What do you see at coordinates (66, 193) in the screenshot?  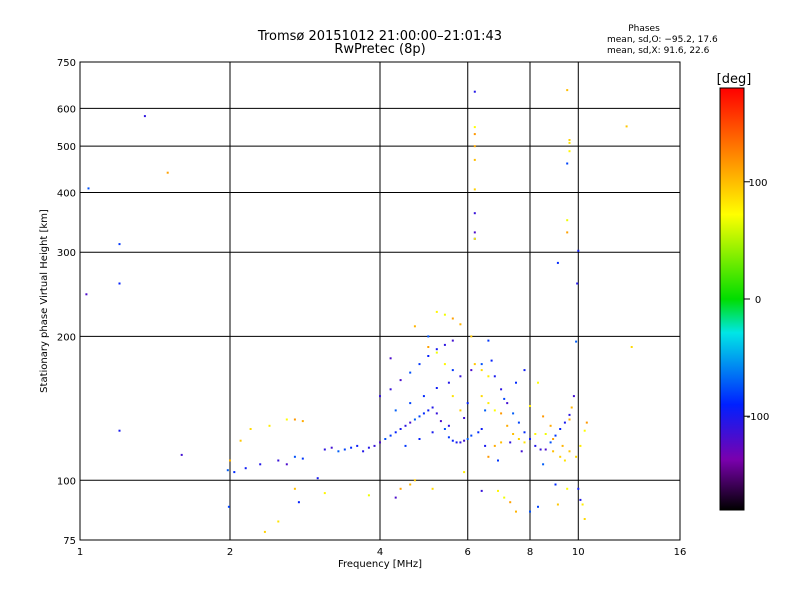 I see `y-tick-label: 400` at bounding box center [66, 193].